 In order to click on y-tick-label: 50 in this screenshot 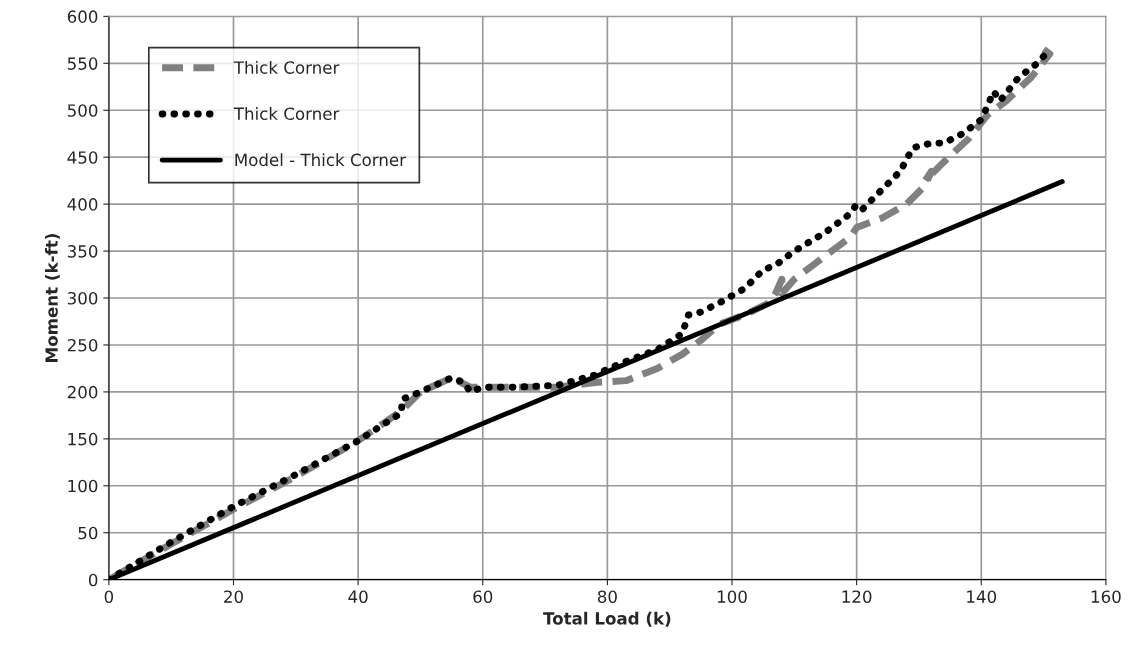, I will do `click(88, 533)`.